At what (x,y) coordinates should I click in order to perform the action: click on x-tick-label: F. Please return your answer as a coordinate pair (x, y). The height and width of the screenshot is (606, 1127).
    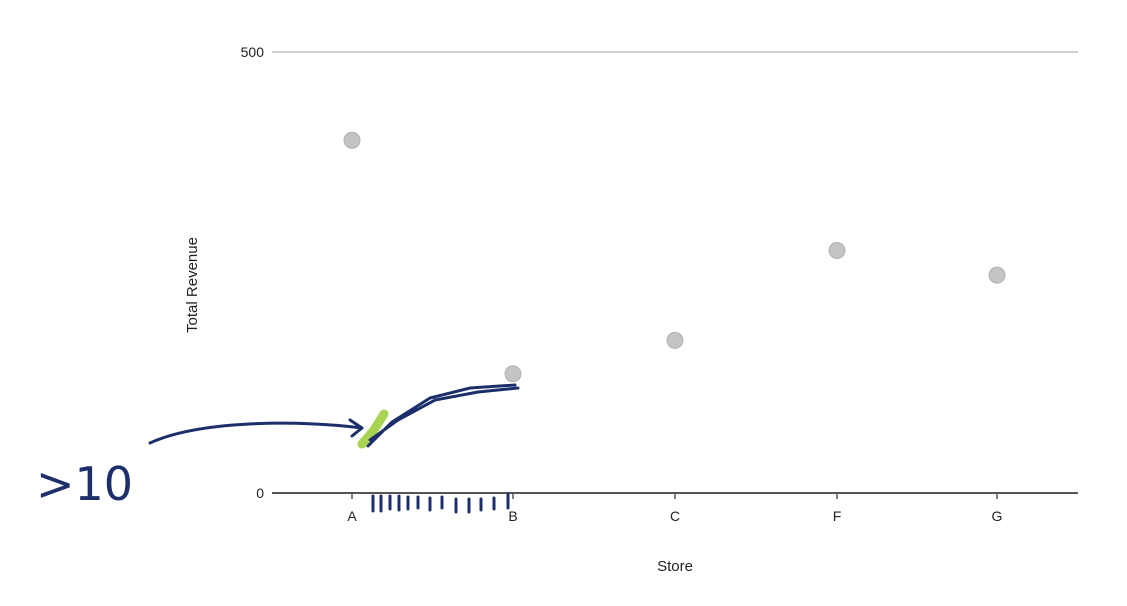
    Looking at the image, I should click on (837, 516).